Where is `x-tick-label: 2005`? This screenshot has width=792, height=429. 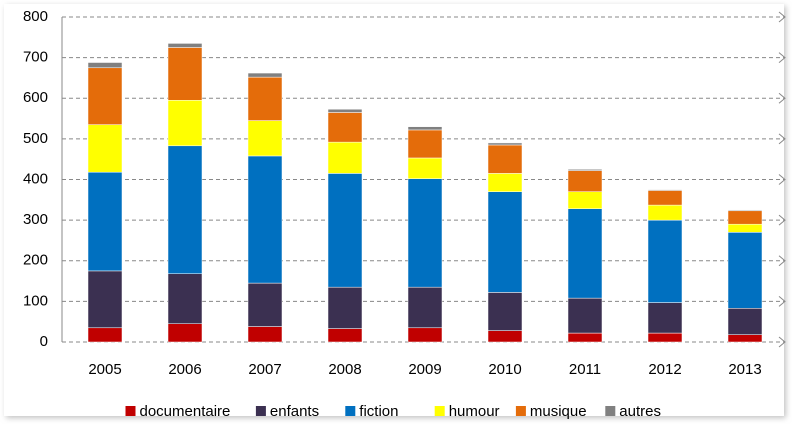
x-tick-label: 2005 is located at coordinates (104, 369).